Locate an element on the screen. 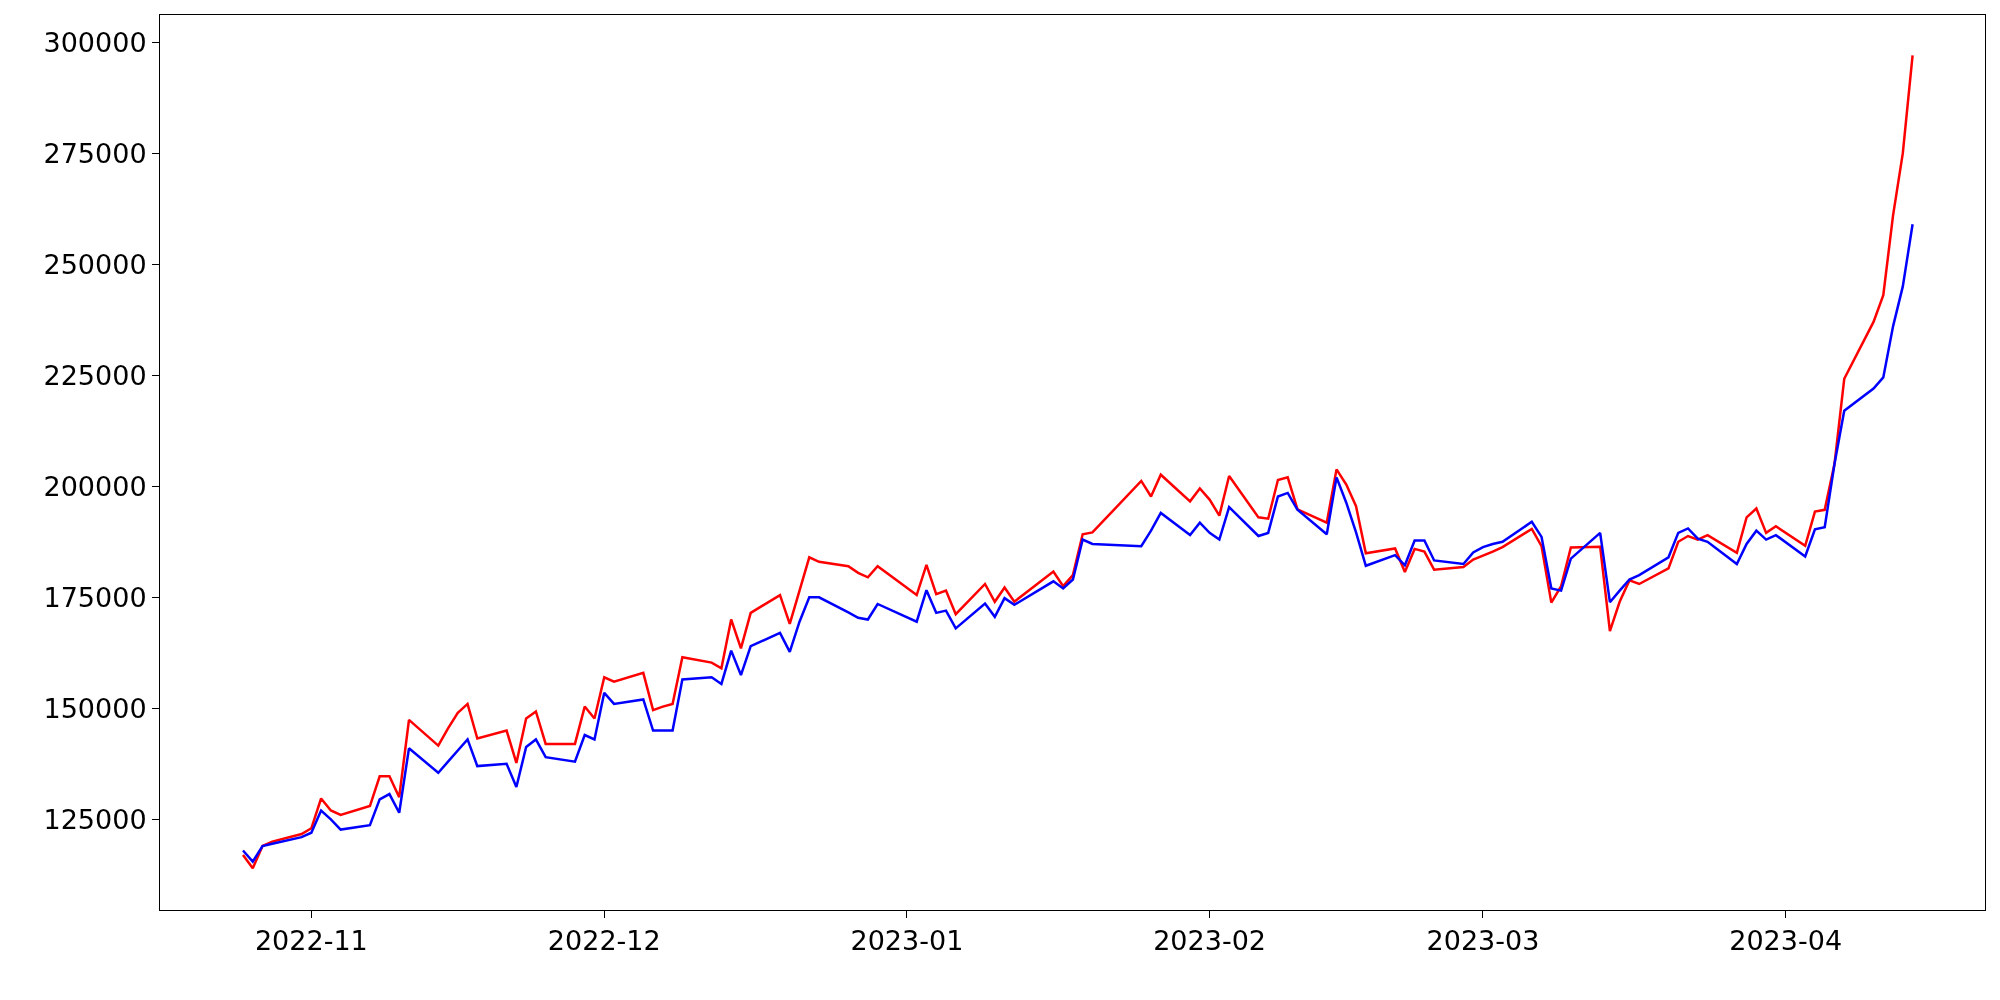 Image resolution: width=2000 pixels, height=1000 pixels. y-tick-label: 275000 is located at coordinates (95, 153).